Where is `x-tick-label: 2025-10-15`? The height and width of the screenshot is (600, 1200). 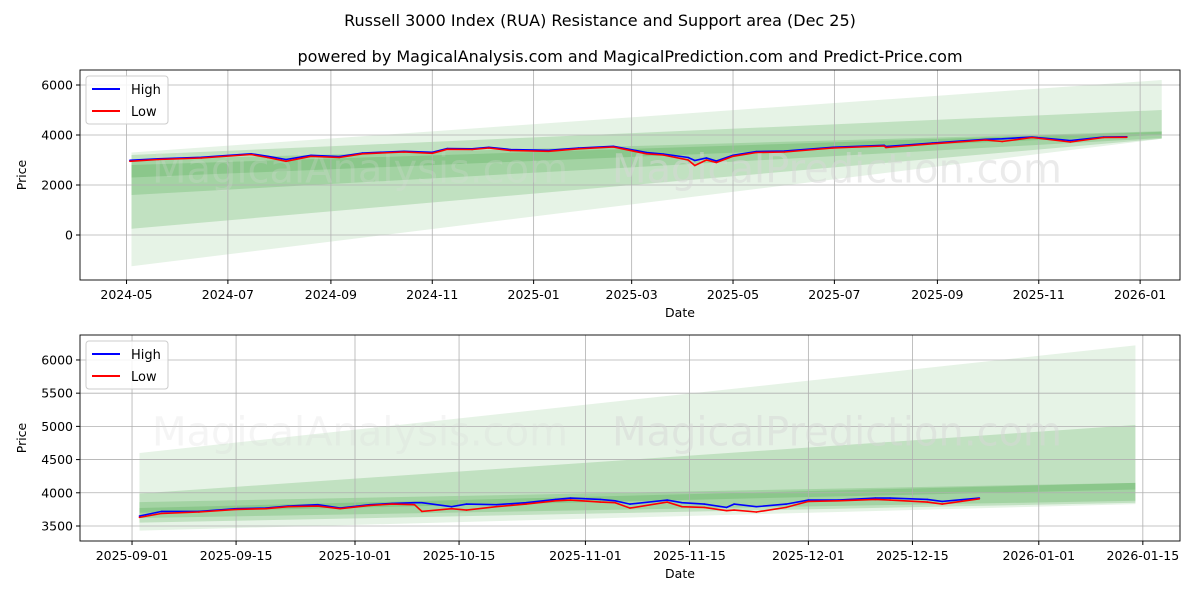 x-tick-label: 2025-10-15 is located at coordinates (459, 555).